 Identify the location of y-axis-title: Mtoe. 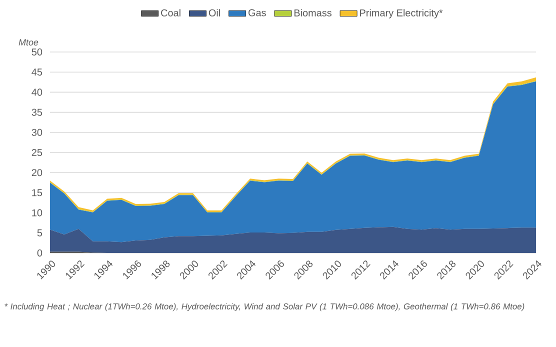
(28, 42).